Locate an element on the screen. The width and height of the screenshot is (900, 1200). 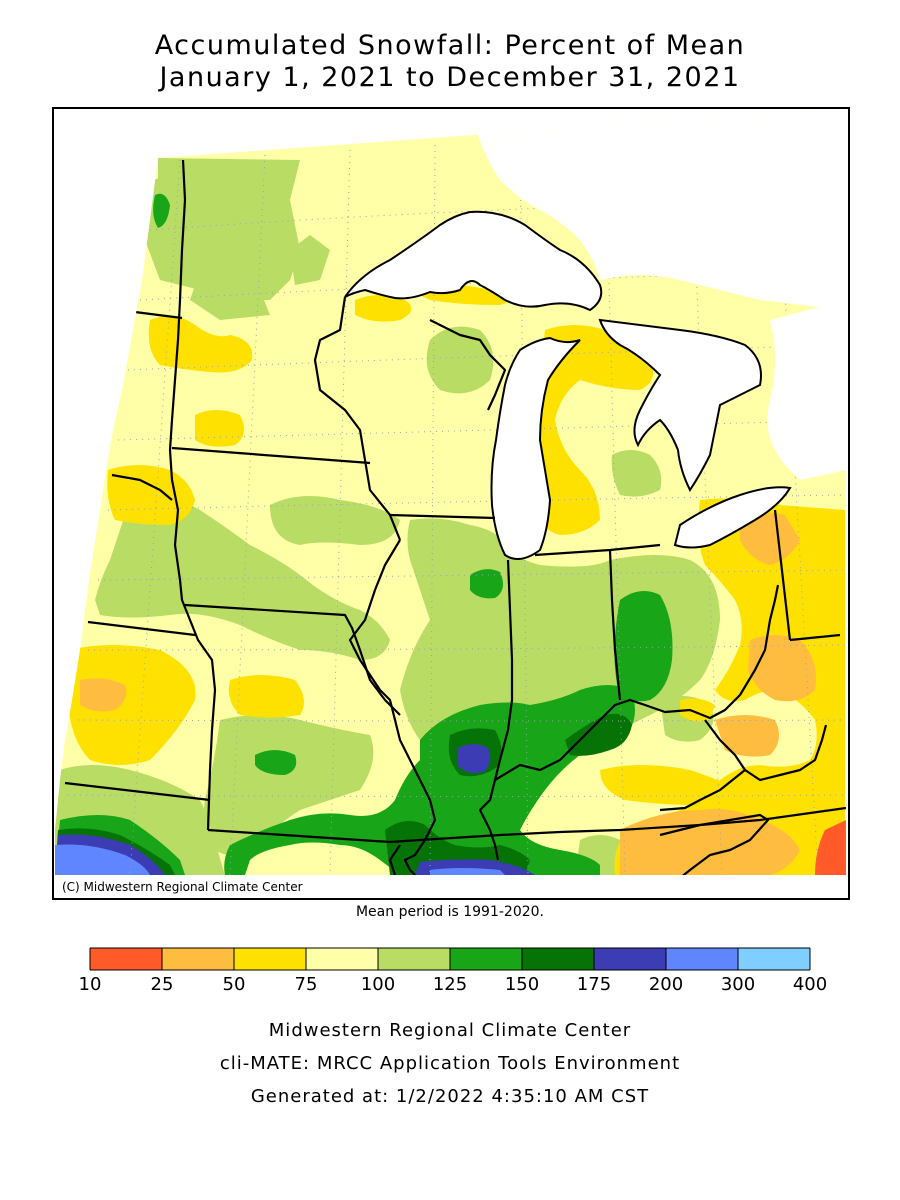
lake-superior is located at coordinates (473, 261).